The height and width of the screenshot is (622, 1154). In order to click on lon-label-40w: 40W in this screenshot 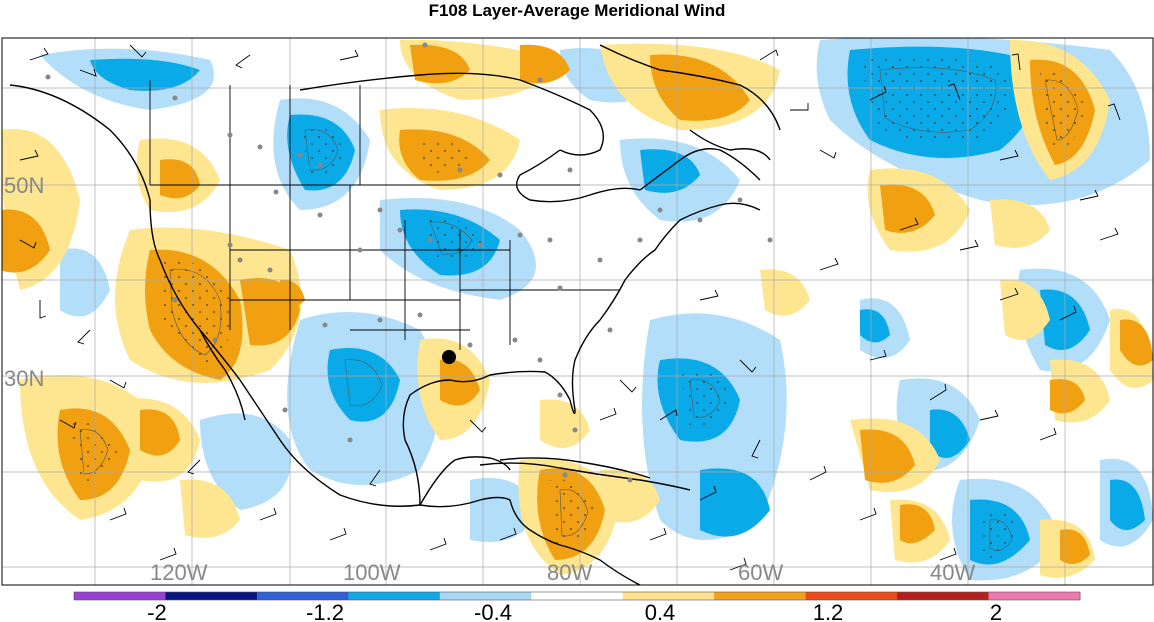, I will do `click(952, 572)`.